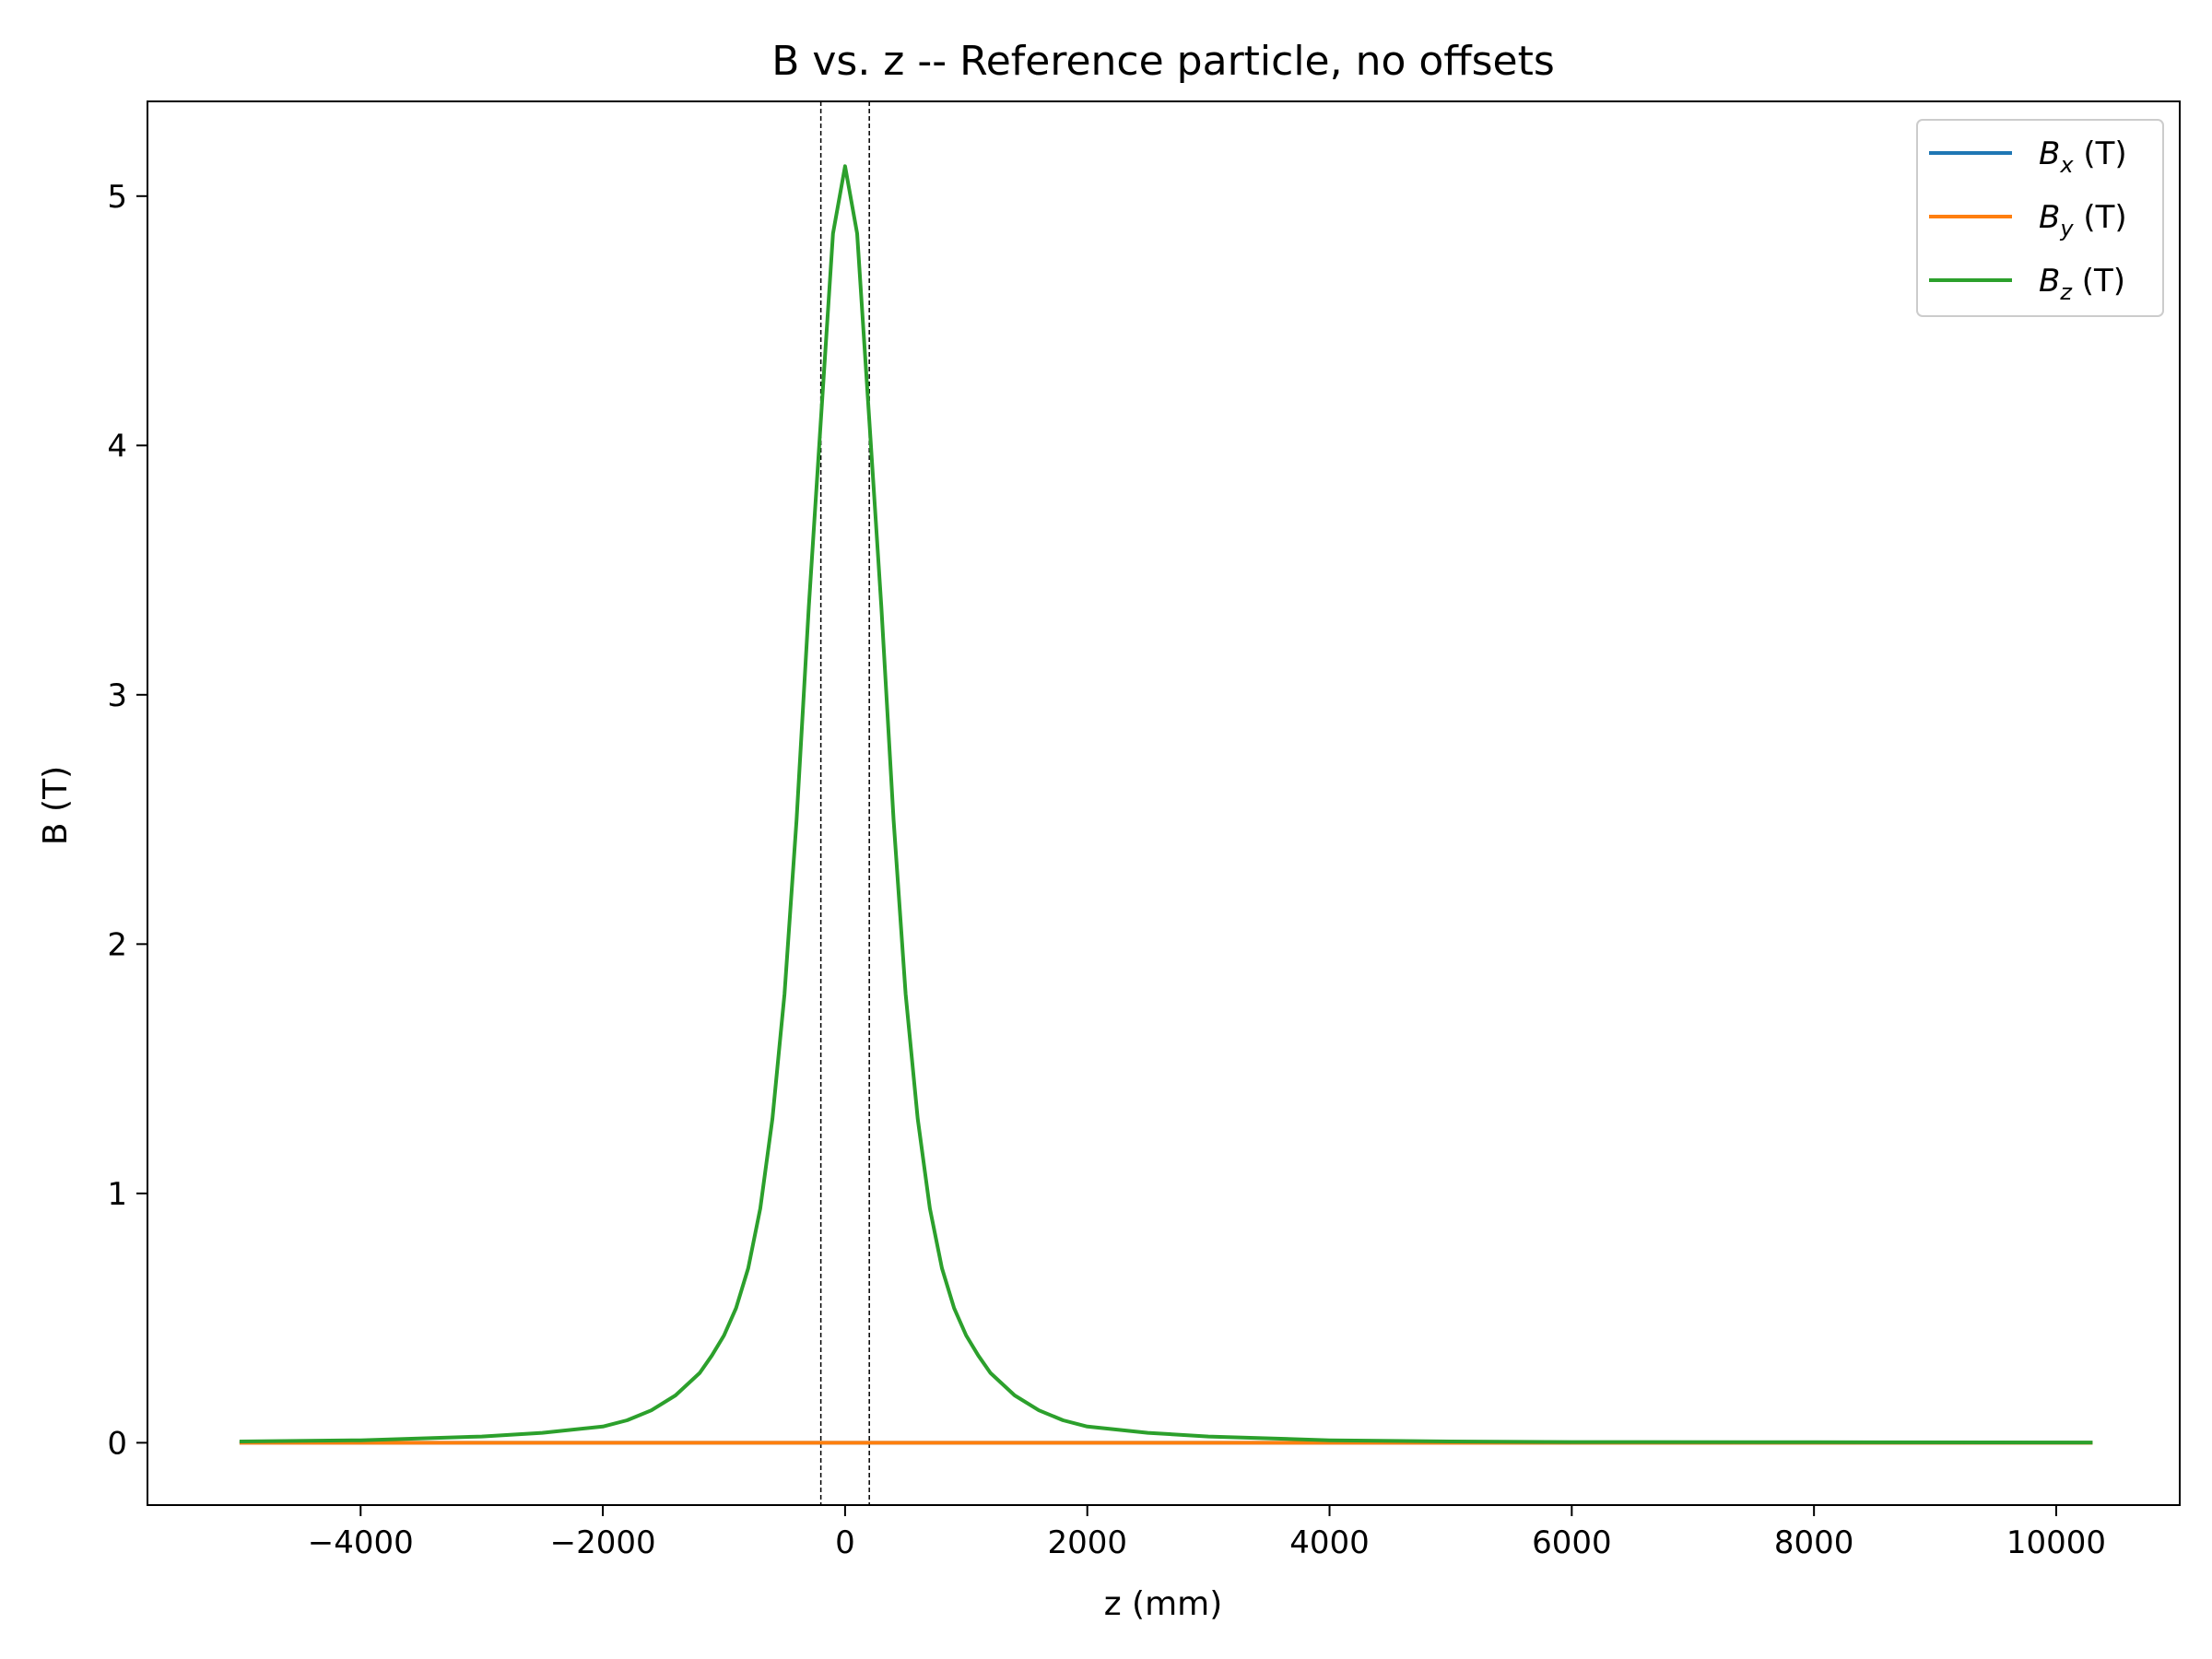 The width and height of the screenshot is (2212, 1659). What do you see at coordinates (2083, 156) in the screenshot?
I see `legend-label-bx: Bx (T)` at bounding box center [2083, 156].